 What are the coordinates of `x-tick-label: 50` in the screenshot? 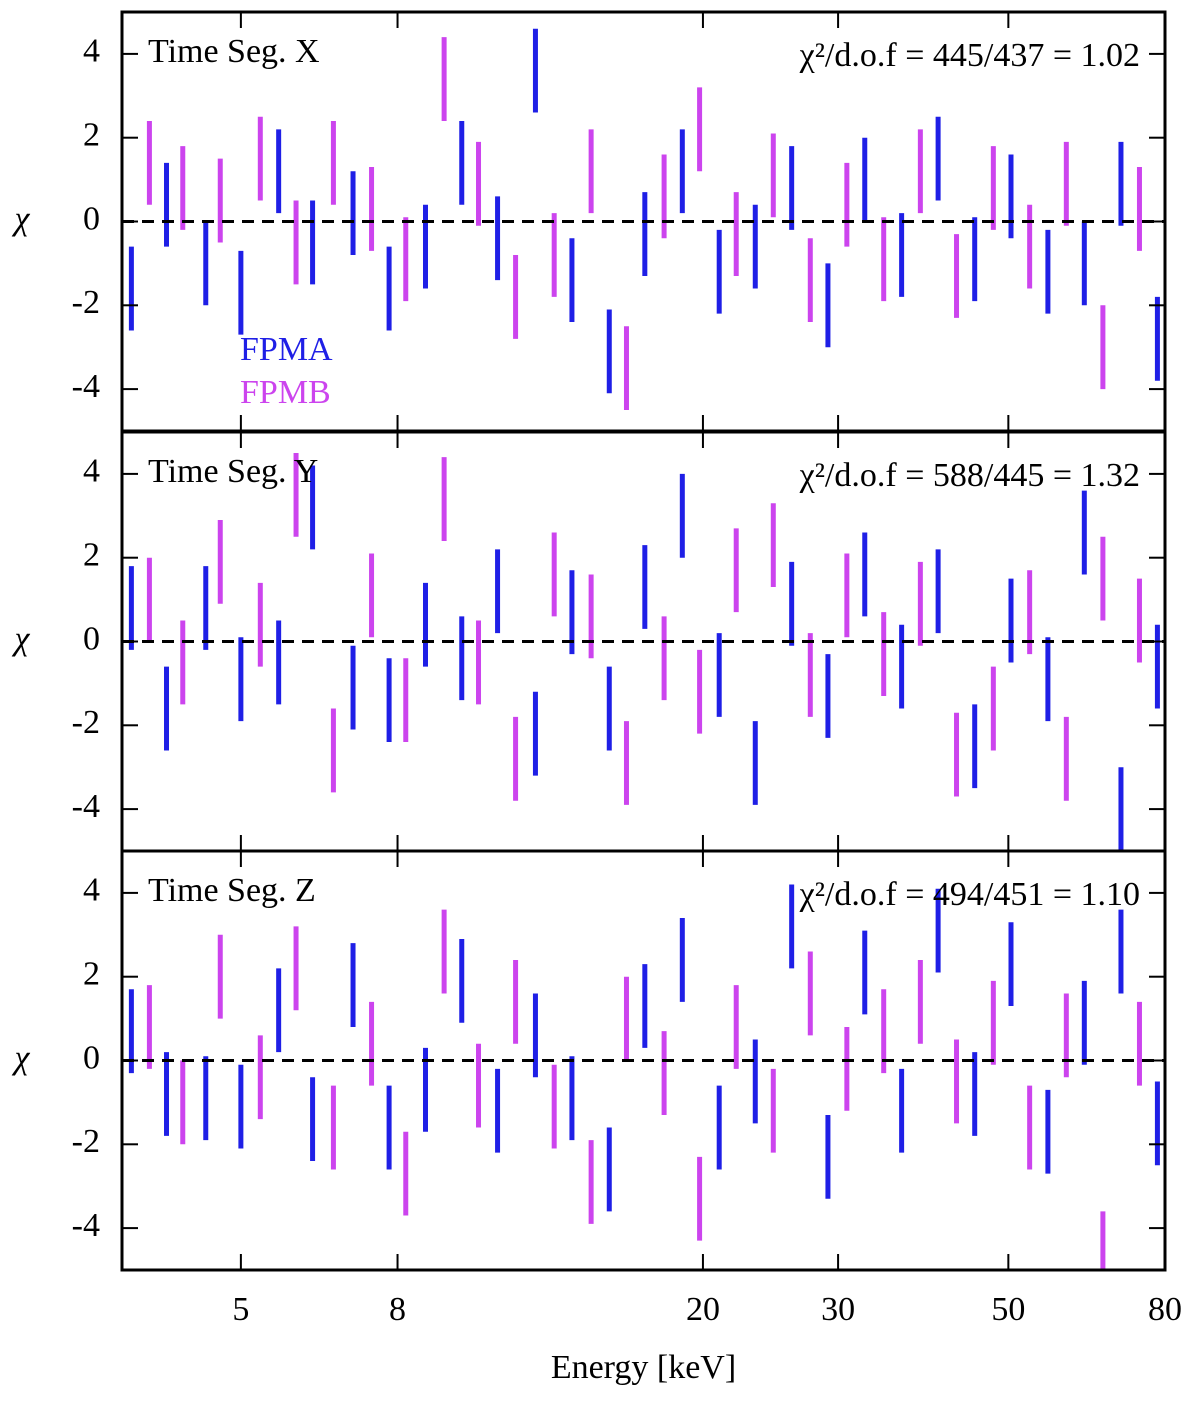 It's located at (1008, 1309).